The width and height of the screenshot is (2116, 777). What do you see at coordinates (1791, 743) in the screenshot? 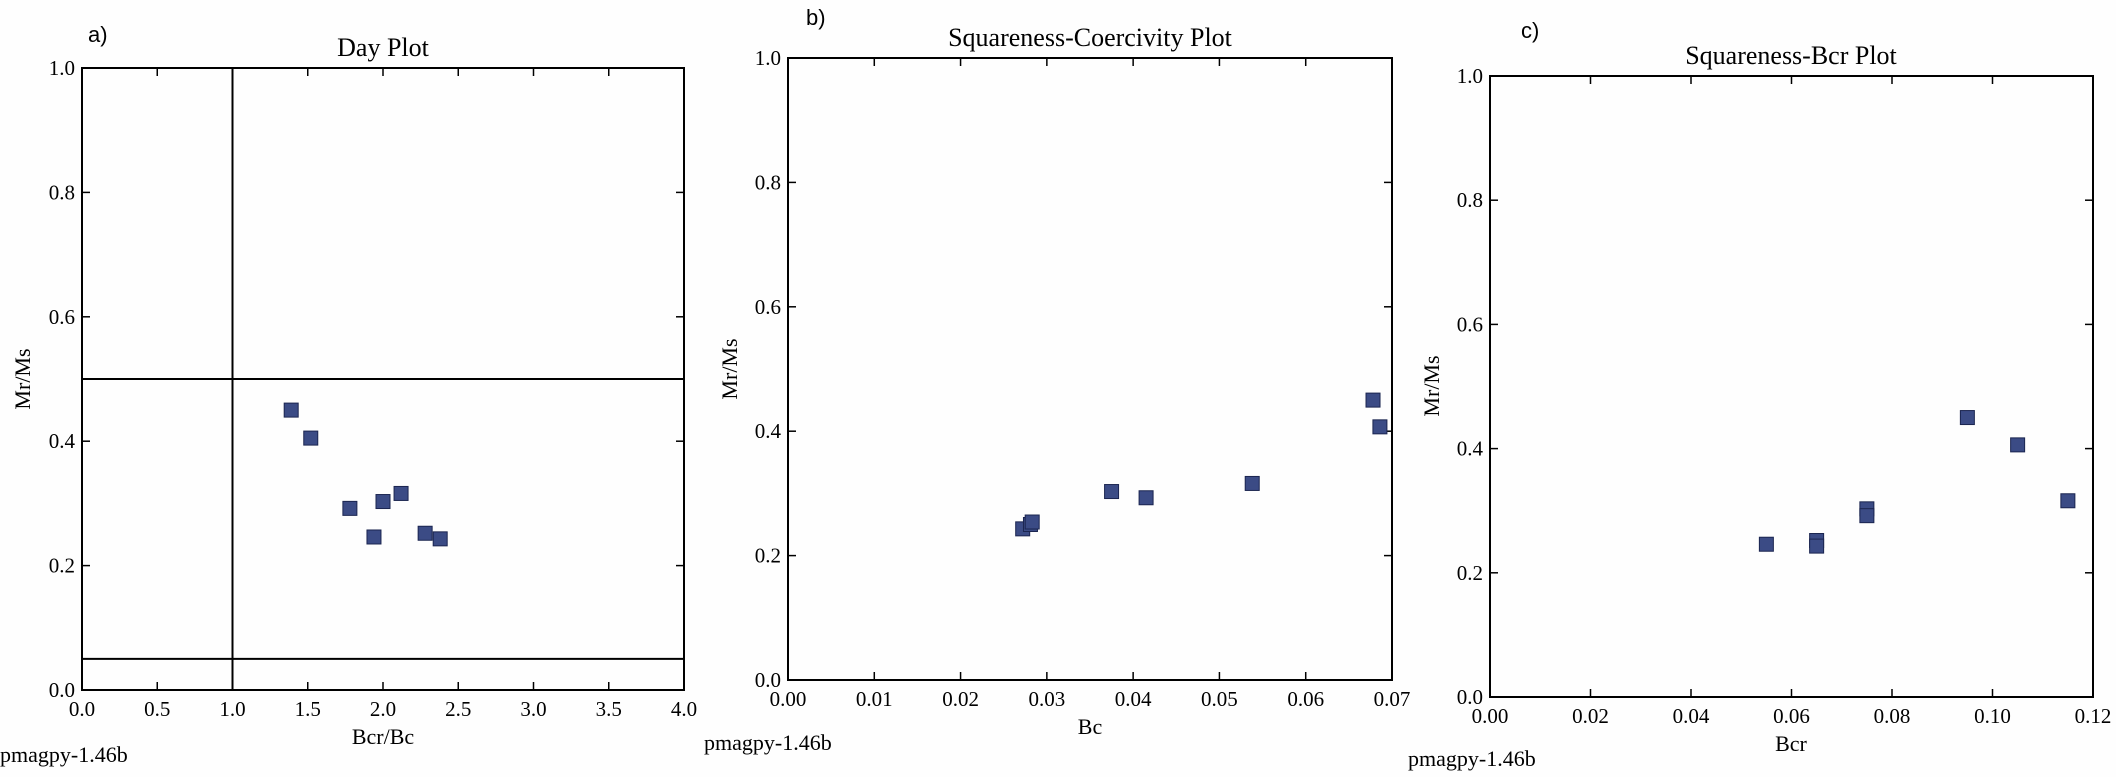
I see `x-axis-label: Bcr` at bounding box center [1791, 743].